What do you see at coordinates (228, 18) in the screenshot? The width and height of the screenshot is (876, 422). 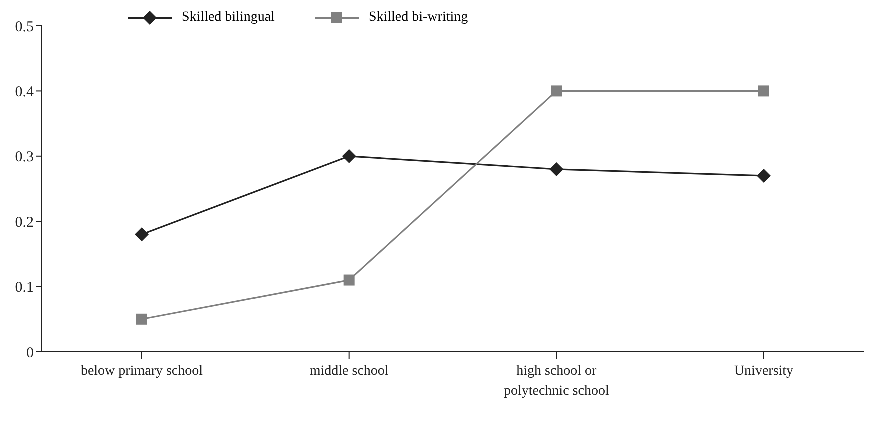 I see `legend-label: Skilled bilingual` at bounding box center [228, 18].